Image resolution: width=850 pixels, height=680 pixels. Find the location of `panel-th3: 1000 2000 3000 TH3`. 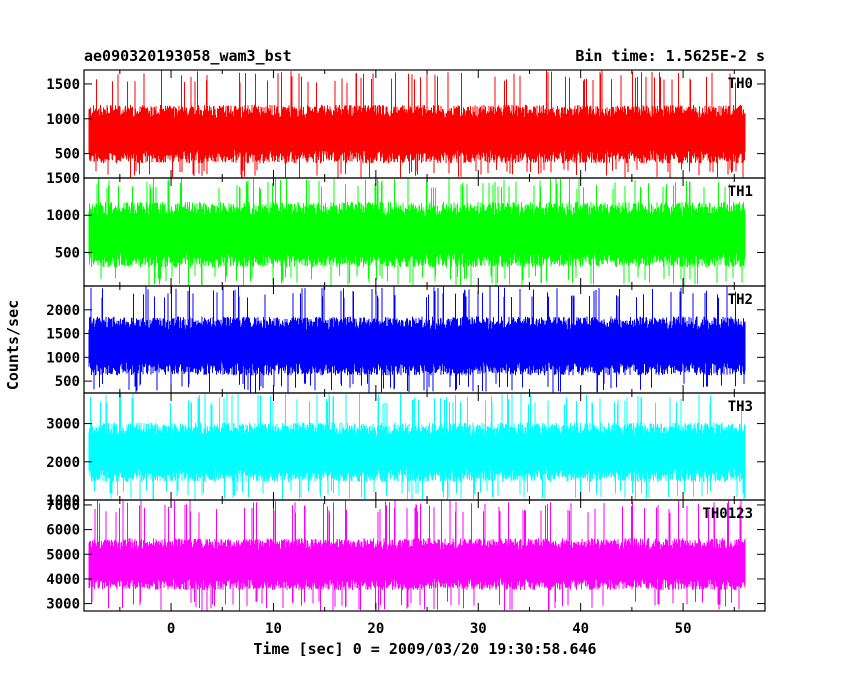

panel-th3: 1000 2000 3000 TH3 is located at coordinates (406, 450).